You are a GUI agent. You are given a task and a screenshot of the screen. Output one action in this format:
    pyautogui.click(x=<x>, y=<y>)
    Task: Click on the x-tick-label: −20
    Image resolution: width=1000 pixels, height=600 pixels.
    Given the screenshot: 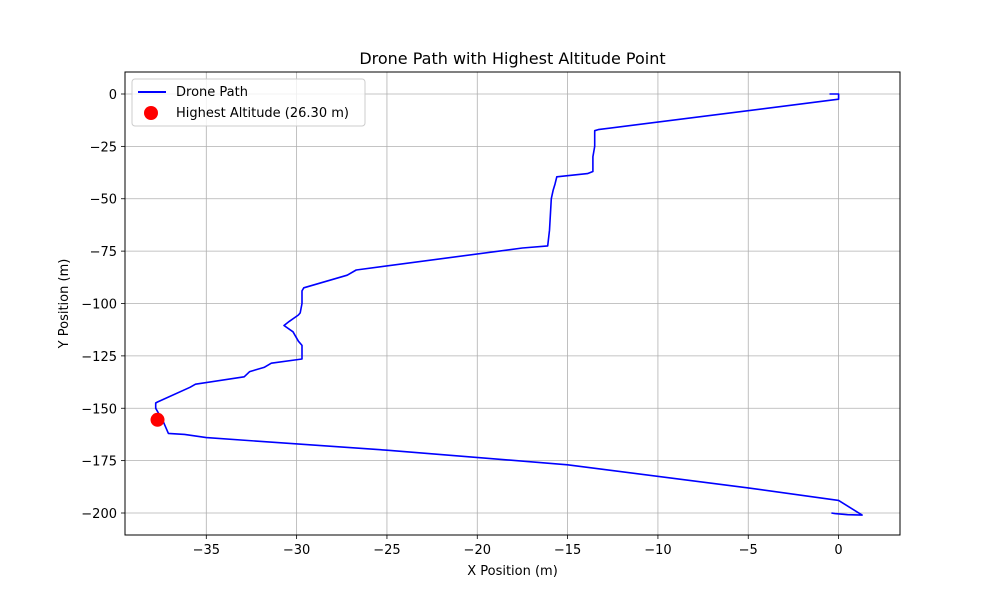 What is the action you would take?
    pyautogui.click(x=477, y=550)
    